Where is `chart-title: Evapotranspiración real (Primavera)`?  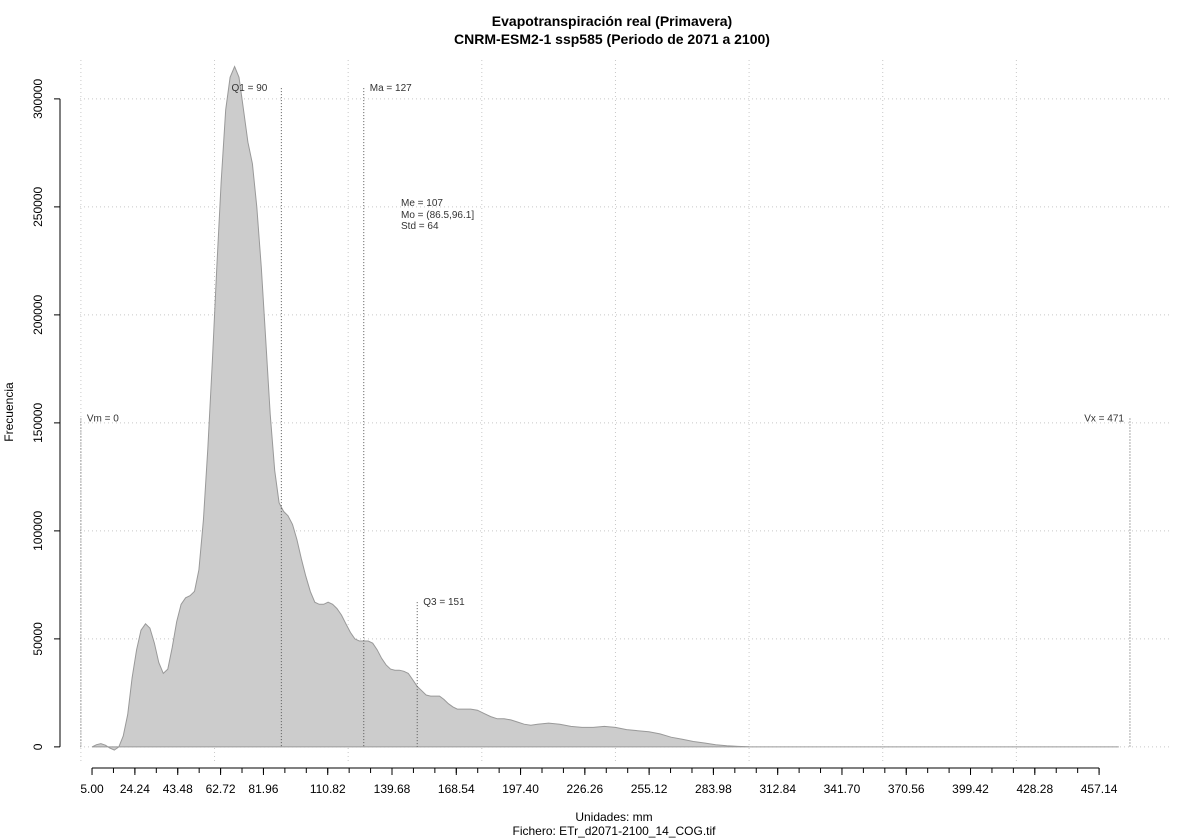 chart-title: Evapotranspiración real (Primavera) is located at coordinates (612, 21).